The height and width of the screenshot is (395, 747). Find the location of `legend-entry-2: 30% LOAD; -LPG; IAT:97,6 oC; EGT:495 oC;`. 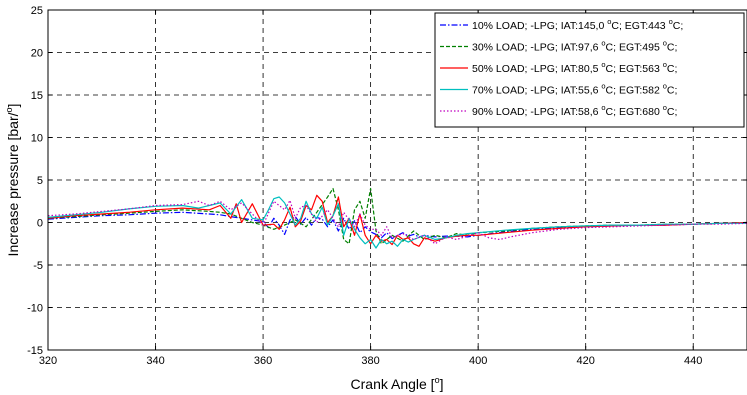

legend-entry-2: 30% LOAD; -LPG; IAT:97,6 oC; EGT:495 oC; is located at coordinates (574, 46).